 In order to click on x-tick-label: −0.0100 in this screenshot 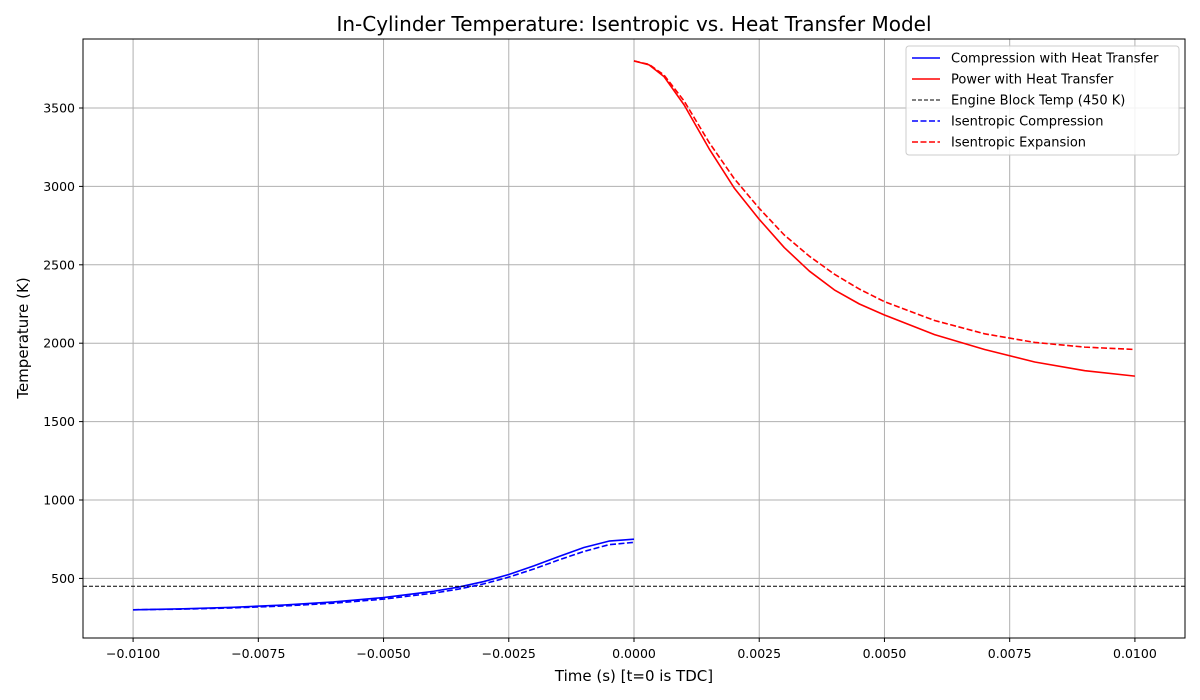, I will do `click(133, 653)`.